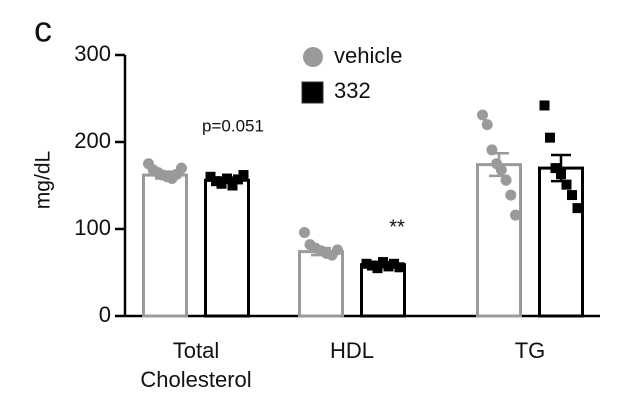 Image resolution: width=634 pixels, height=407 pixels. I want to click on y-tick-label: 0, so click(105, 314).